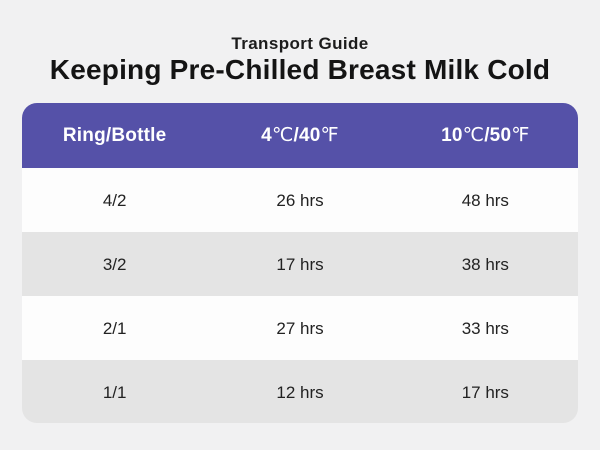 Image resolution: width=600 pixels, height=450 pixels. Describe the element at coordinates (114, 392) in the screenshot. I see `ring-bottle-value: 1/1` at that location.